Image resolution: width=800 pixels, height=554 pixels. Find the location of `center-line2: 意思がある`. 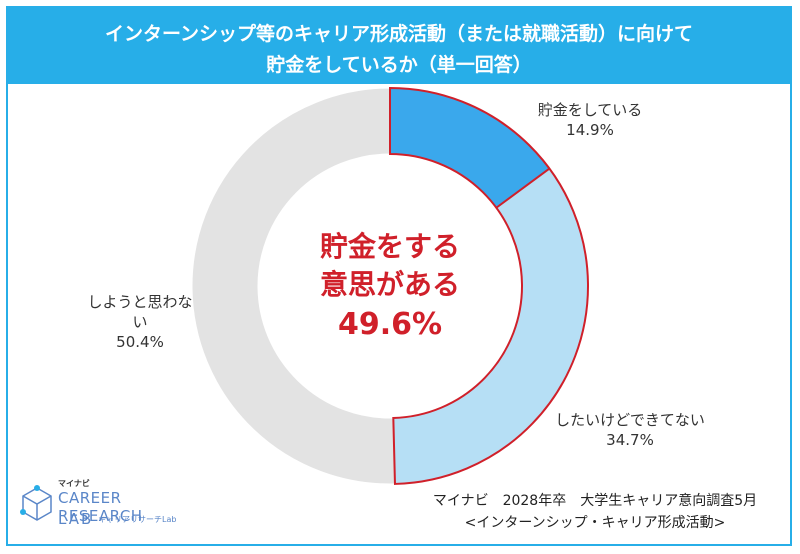

center-line2: 意思がある is located at coordinates (389, 284).